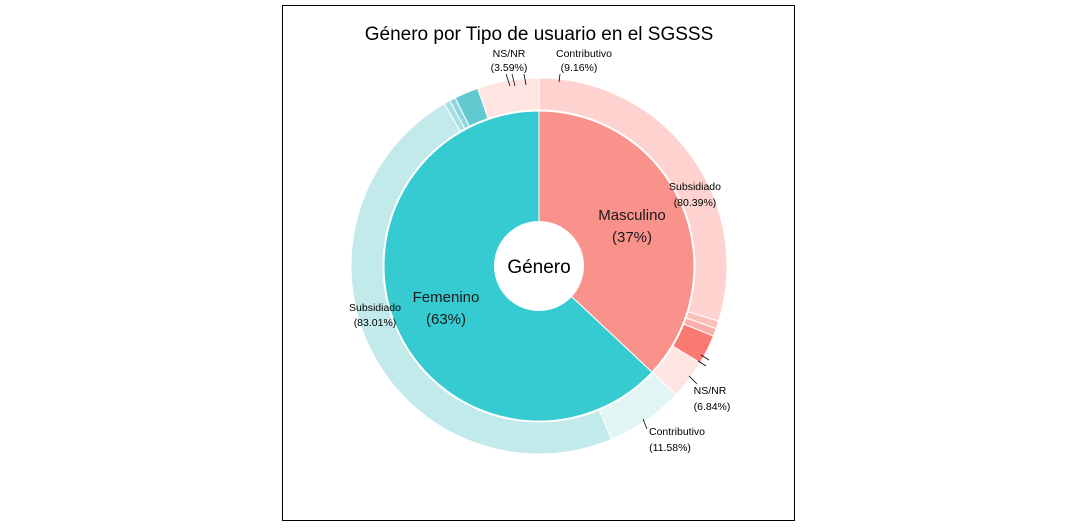 This screenshot has height=532, width=1075. I want to click on label-contrib-masc: Contributivo, so click(677, 432).